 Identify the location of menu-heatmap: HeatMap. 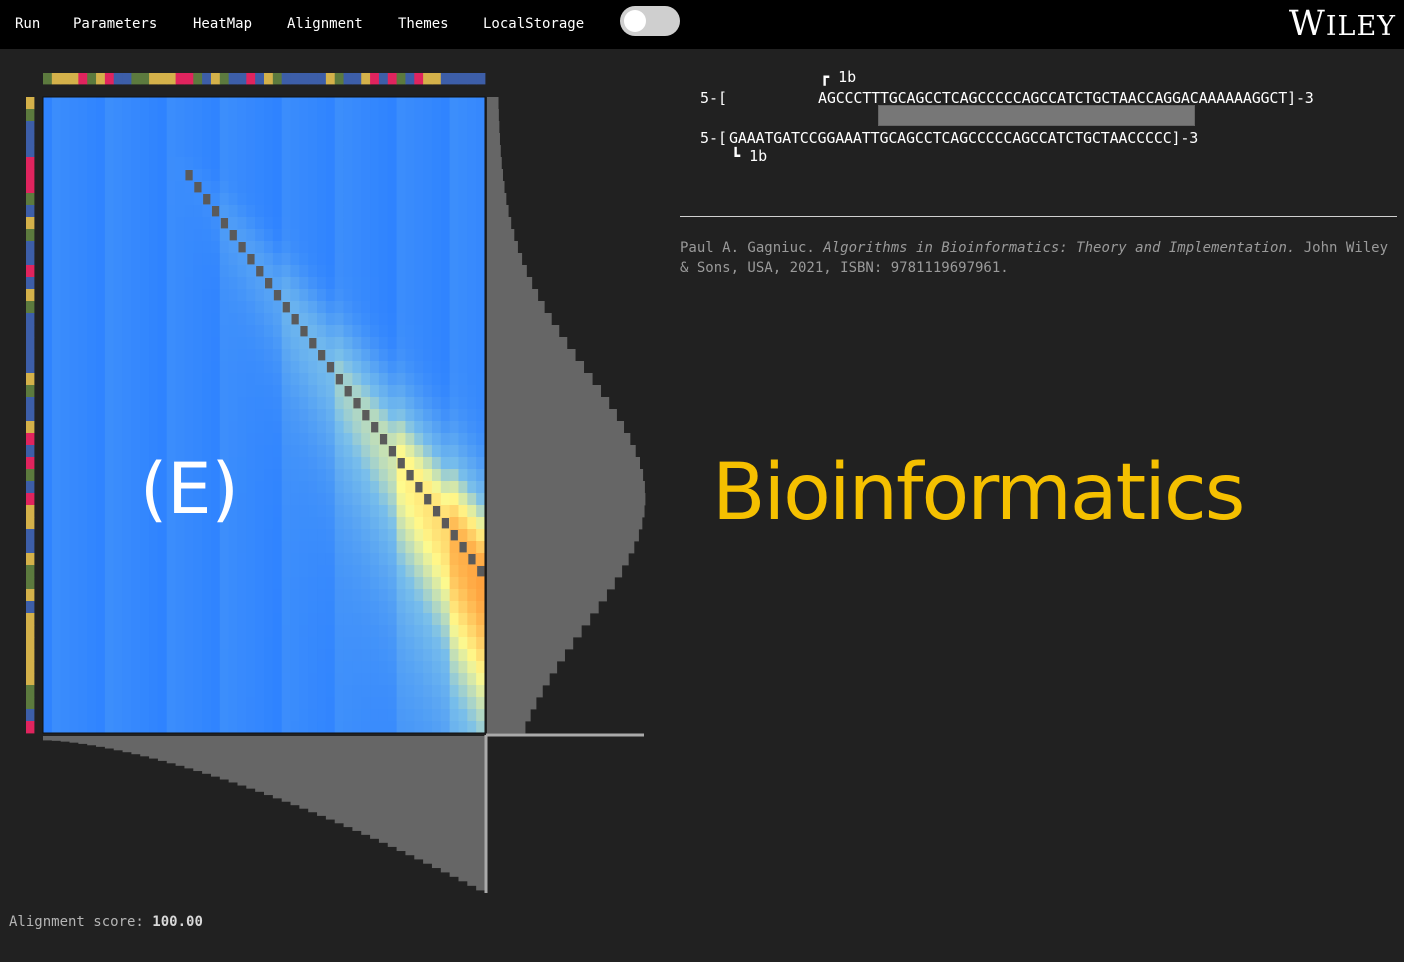
(223, 24).